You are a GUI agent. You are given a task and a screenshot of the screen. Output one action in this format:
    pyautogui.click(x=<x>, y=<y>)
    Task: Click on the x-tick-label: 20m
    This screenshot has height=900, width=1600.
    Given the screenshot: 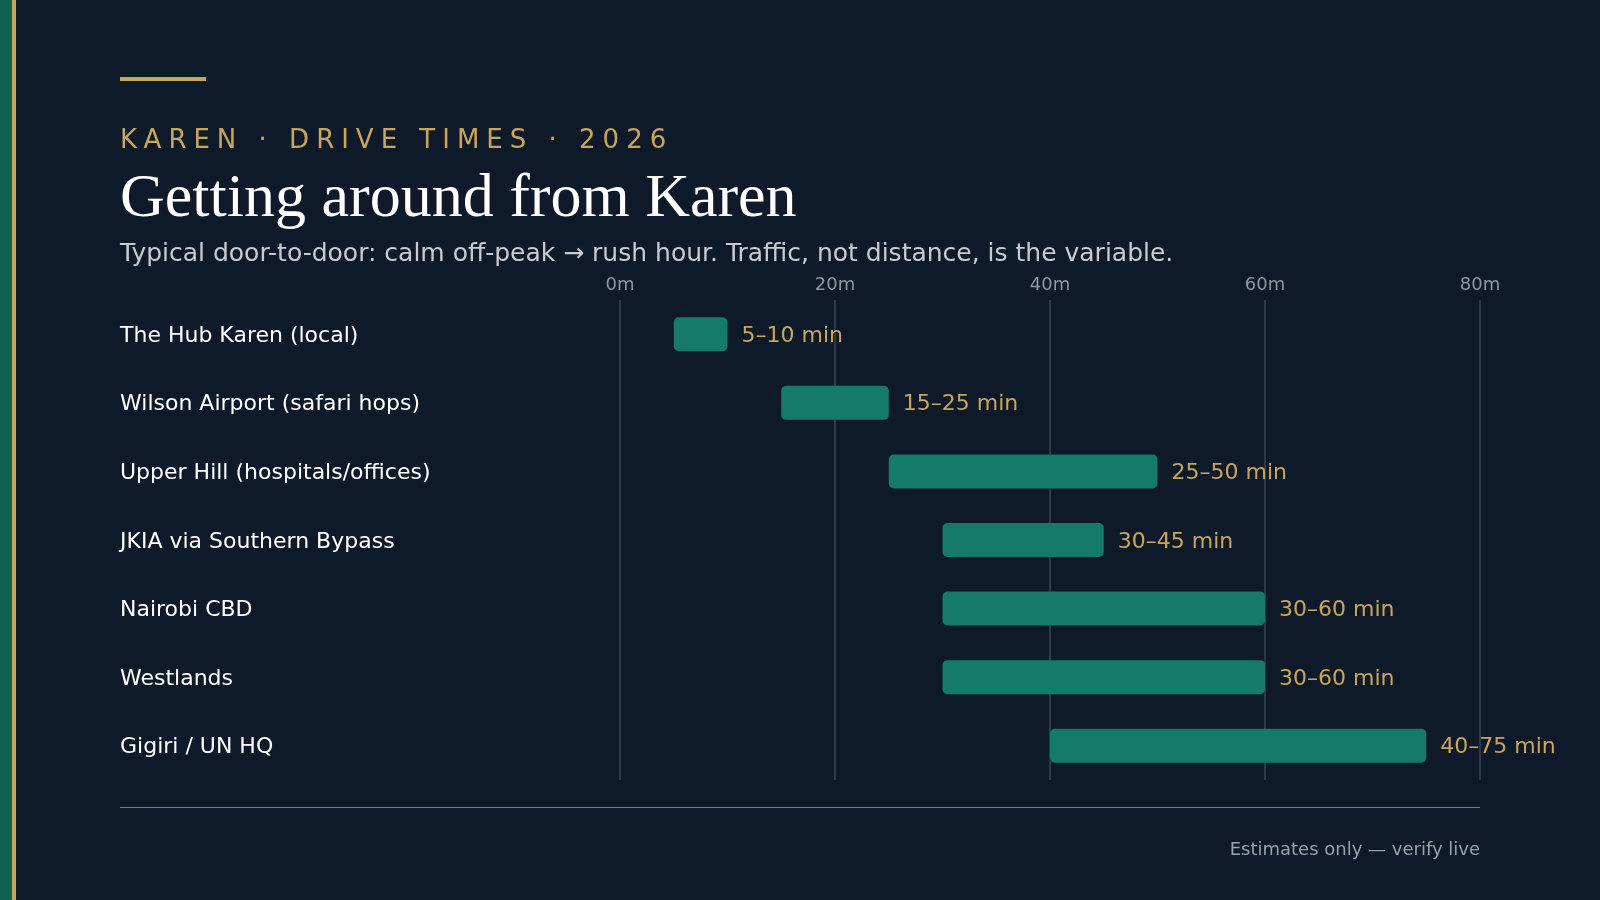 What is the action you would take?
    pyautogui.click(x=835, y=283)
    